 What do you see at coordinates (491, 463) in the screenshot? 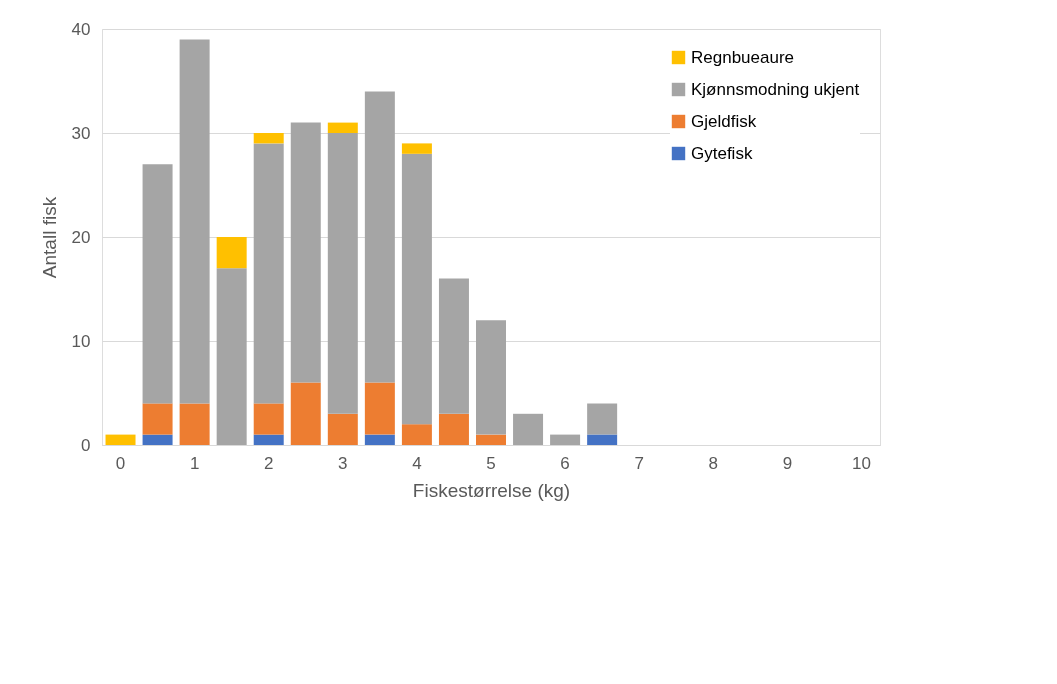
I see `x-tick-label: 5` at bounding box center [491, 463].